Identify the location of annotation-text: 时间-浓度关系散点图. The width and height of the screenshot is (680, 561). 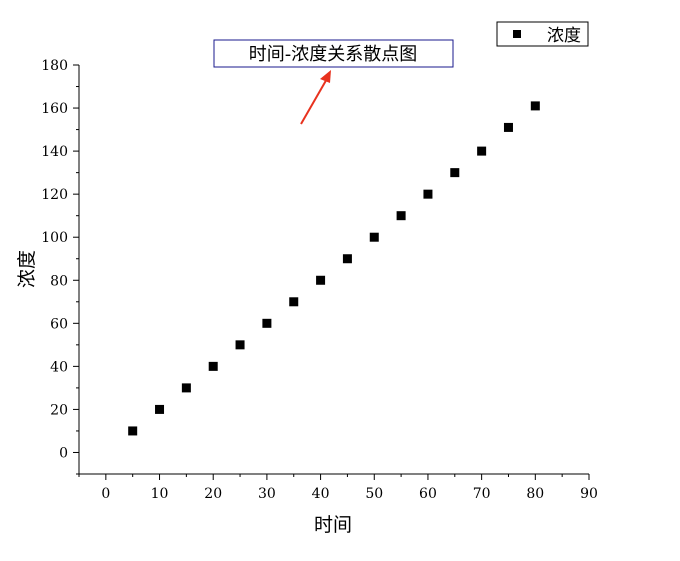
(333, 54).